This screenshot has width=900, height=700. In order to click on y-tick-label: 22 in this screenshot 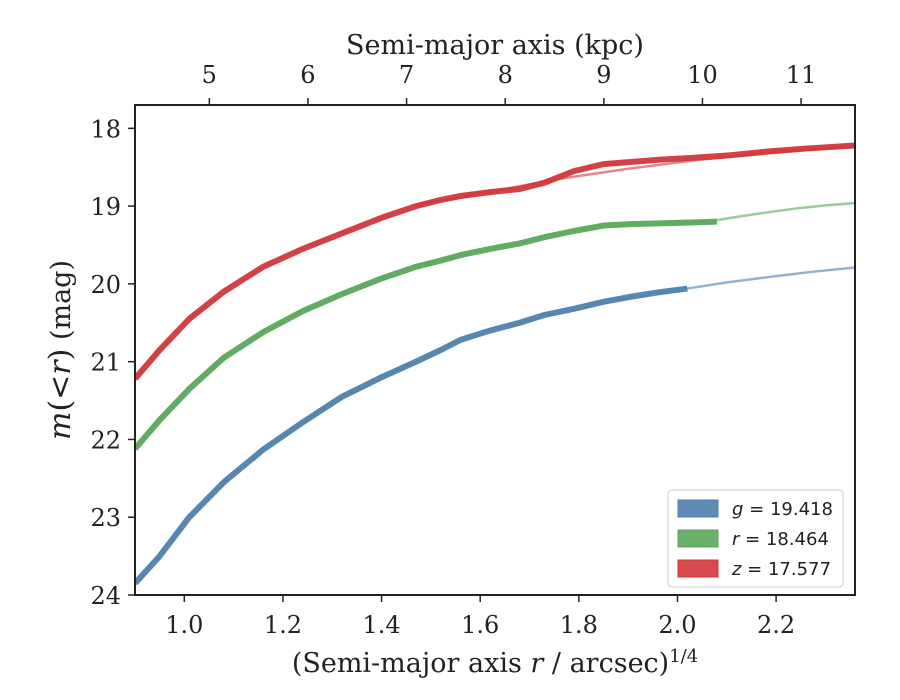, I will do `click(105, 440)`.